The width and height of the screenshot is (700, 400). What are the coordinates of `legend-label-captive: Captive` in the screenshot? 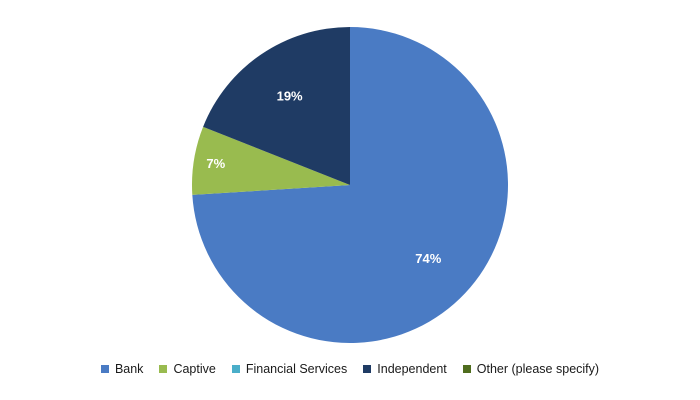 It's located at (194, 369).